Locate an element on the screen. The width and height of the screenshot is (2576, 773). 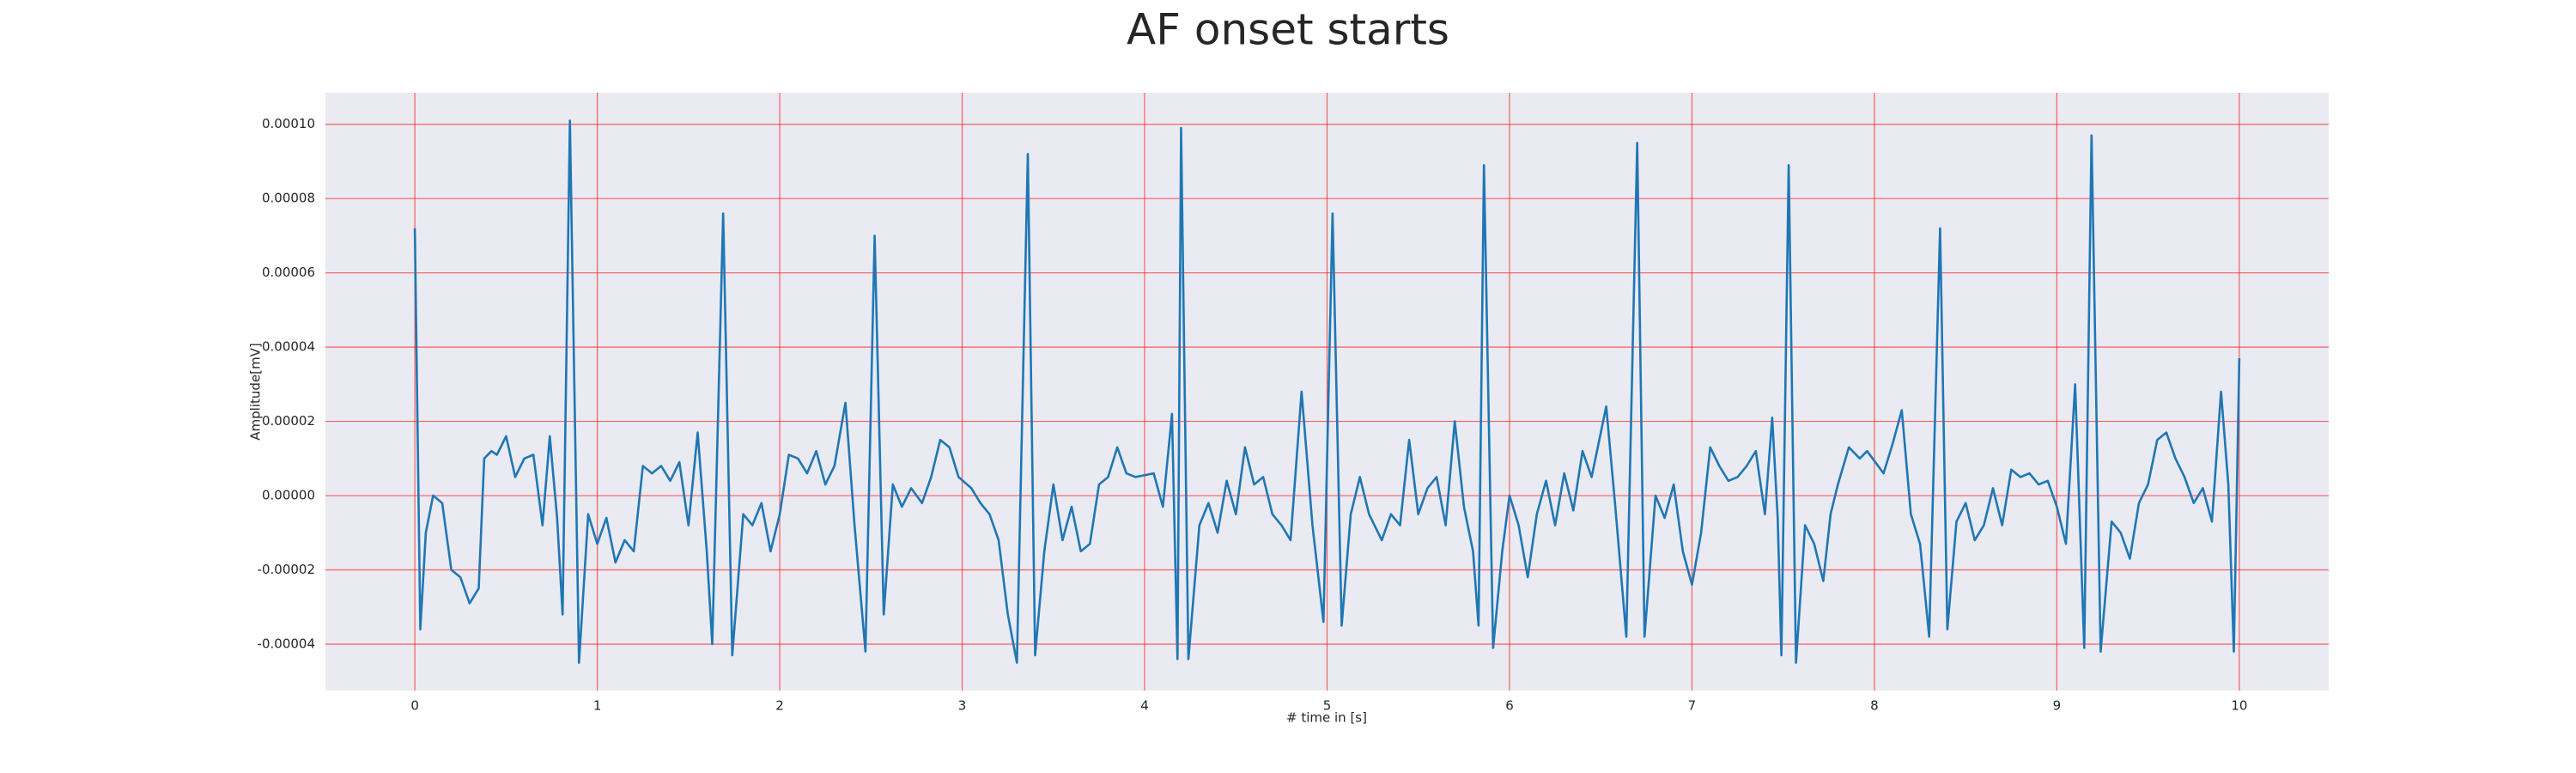
x-tick-label: 7 is located at coordinates (1693, 706).